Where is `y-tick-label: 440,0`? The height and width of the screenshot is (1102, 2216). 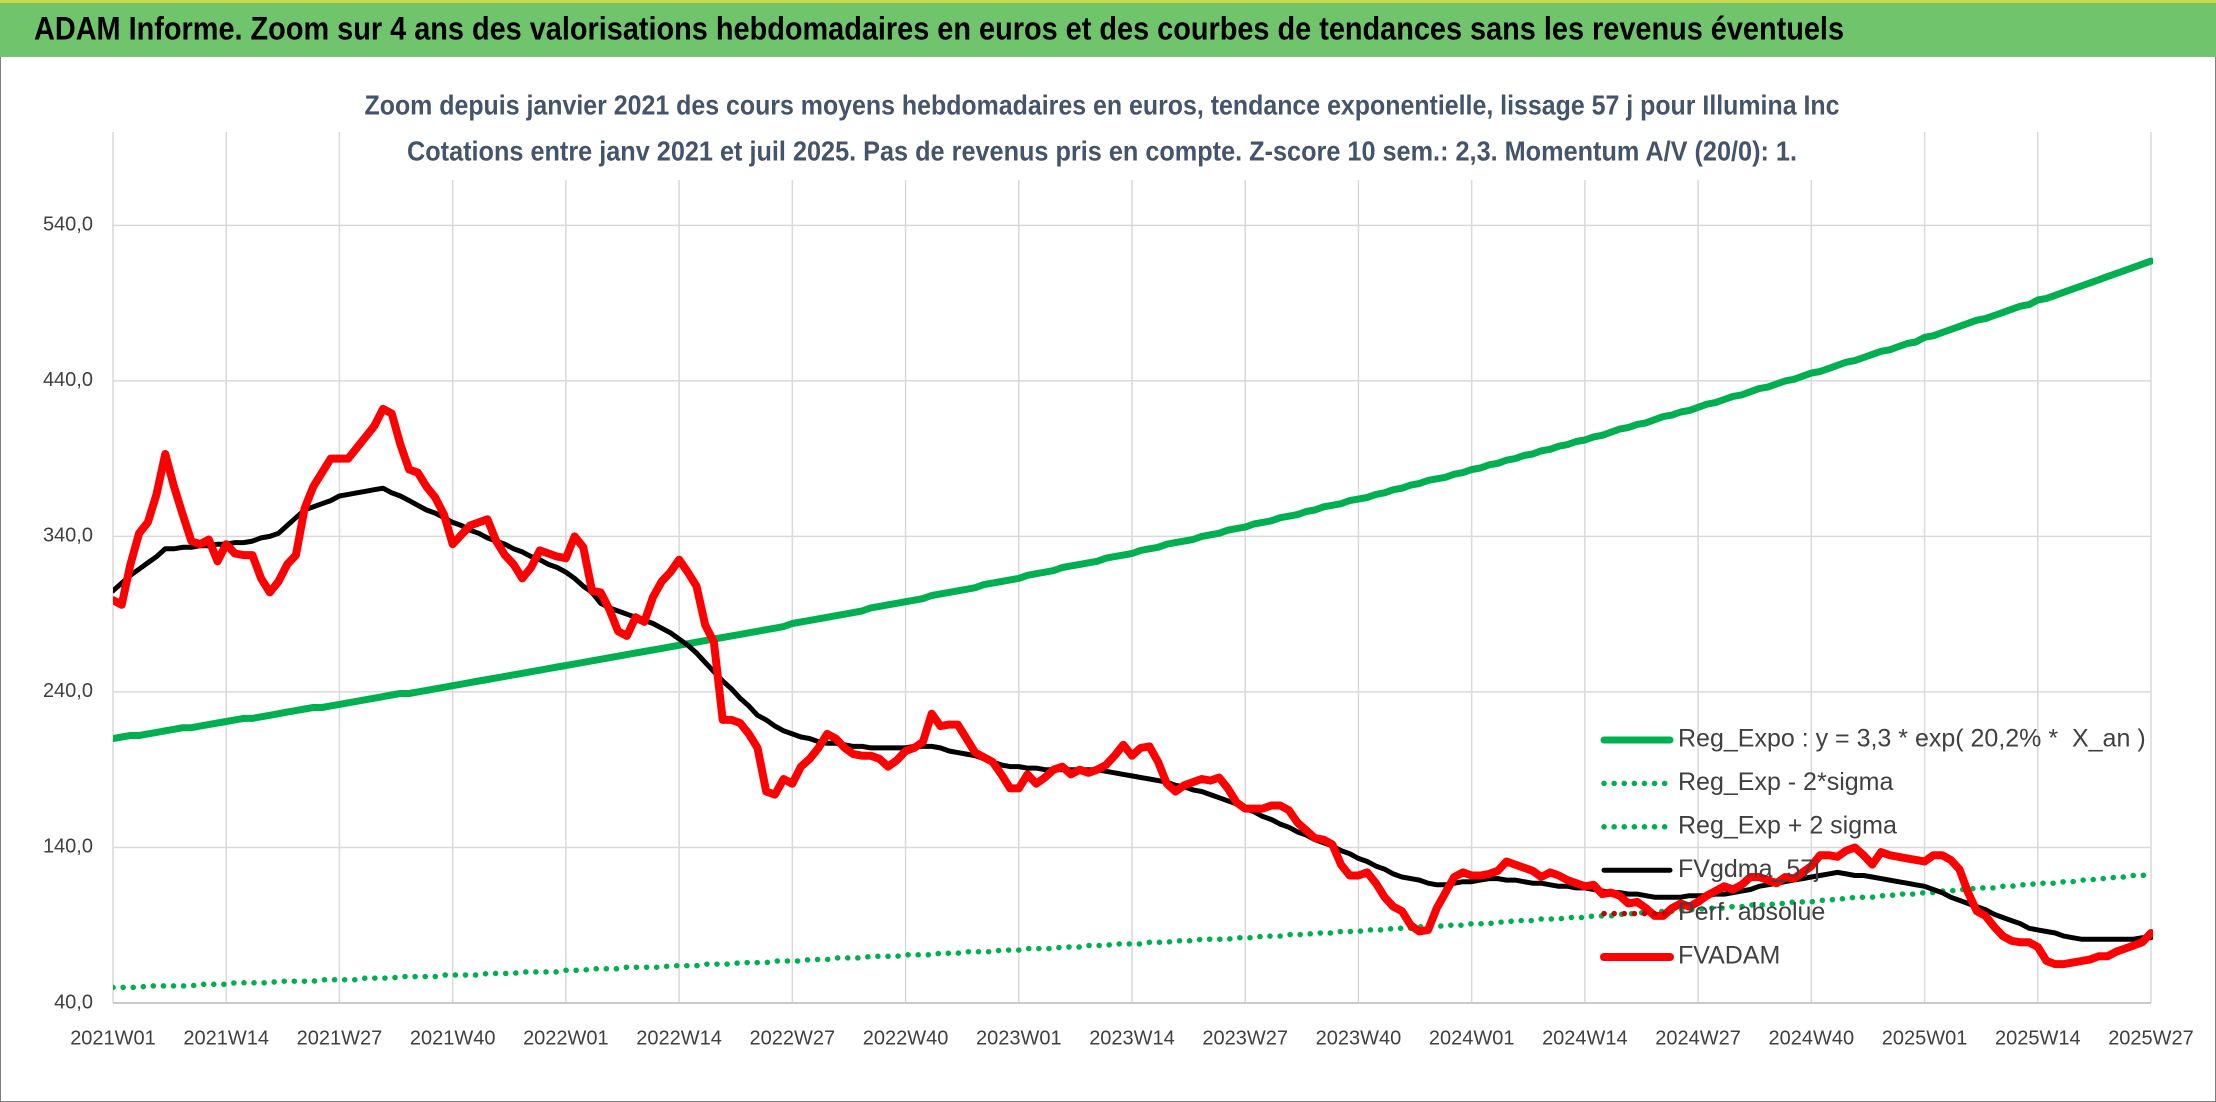
y-tick-label: 440,0 is located at coordinates (68, 380).